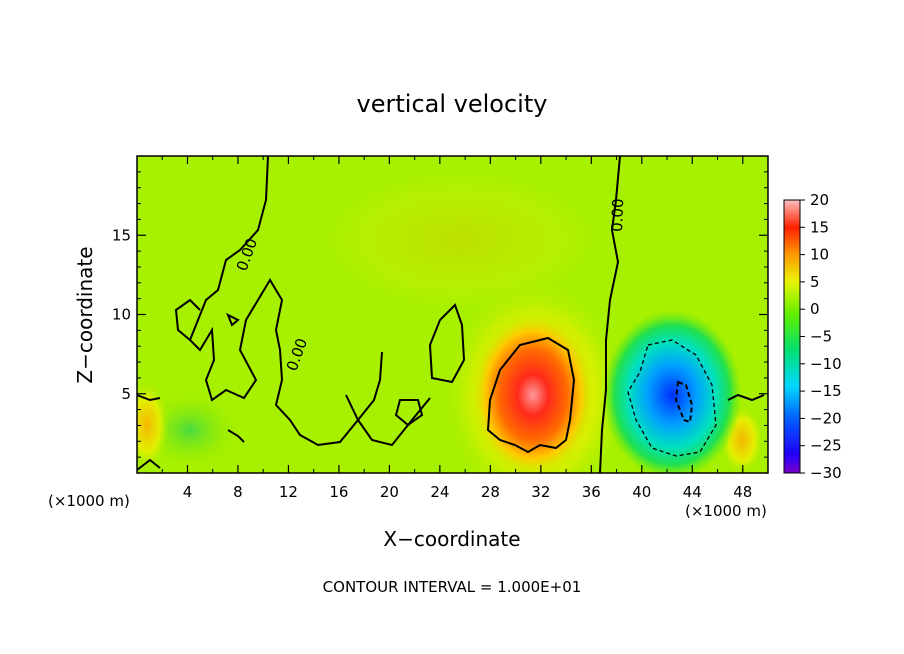 This screenshot has height=654, width=904. What do you see at coordinates (819, 200) in the screenshot?
I see `colorbar-tick-label: 20` at bounding box center [819, 200].